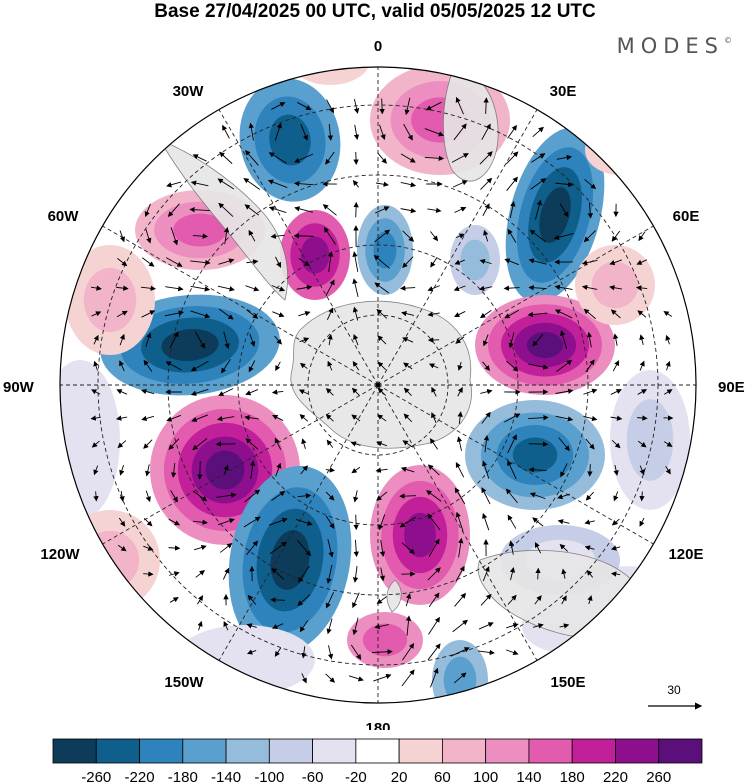  I want to click on antarctica-landmass, so click(381, 374).